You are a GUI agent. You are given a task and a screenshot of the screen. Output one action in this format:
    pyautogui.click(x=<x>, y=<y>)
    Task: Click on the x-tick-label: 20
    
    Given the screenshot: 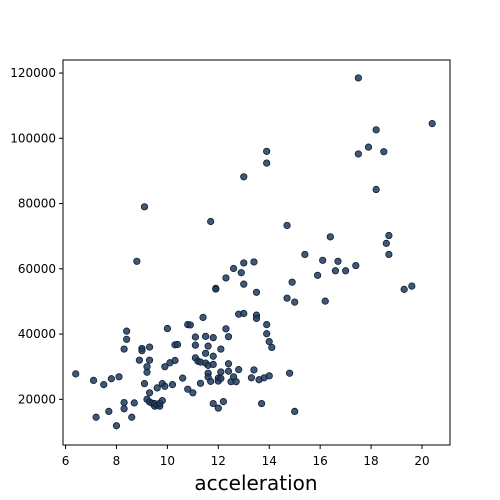 What is the action you would take?
    pyautogui.click(x=421, y=461)
    